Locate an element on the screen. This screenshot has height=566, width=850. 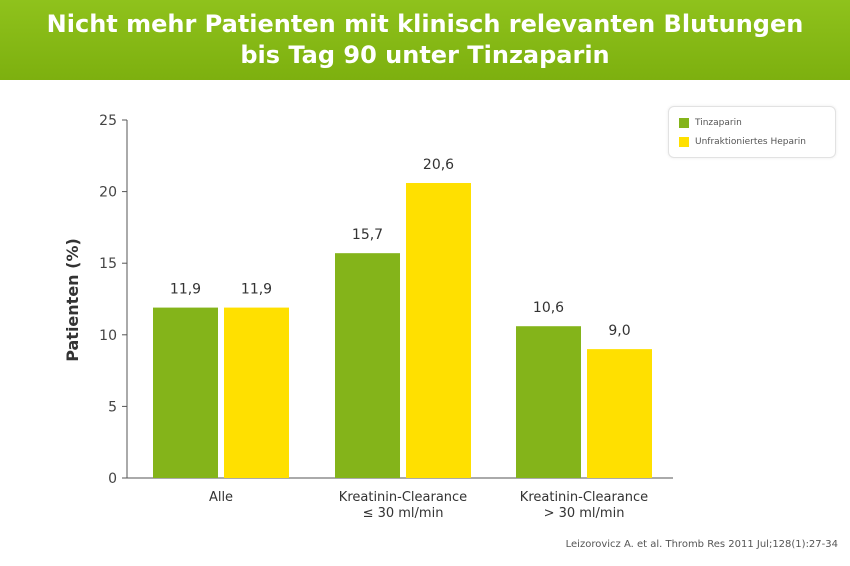
data-label: 10,6 is located at coordinates (548, 308).